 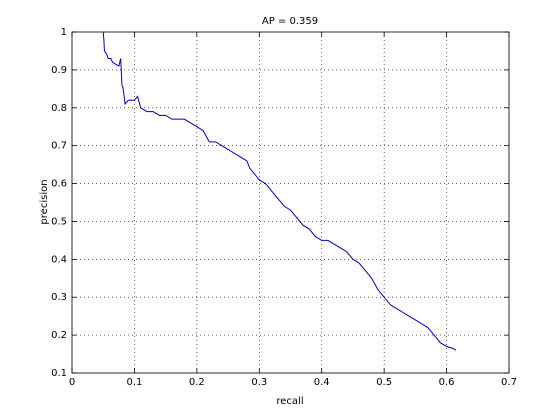 I want to click on x-tick-label: 0.6, so click(x=447, y=382).